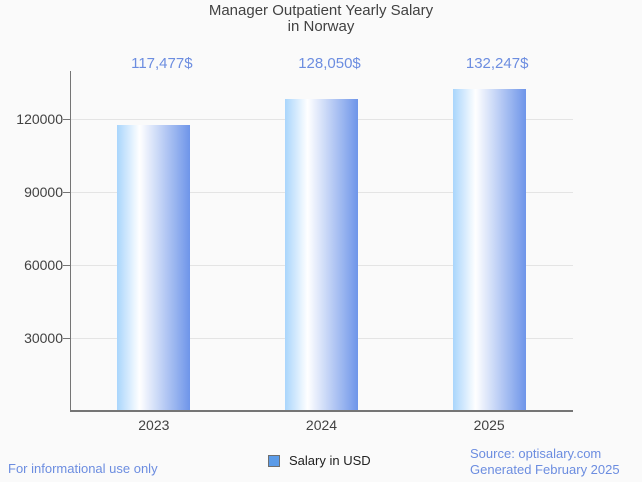  I want to click on bar-2024, so click(321, 255).